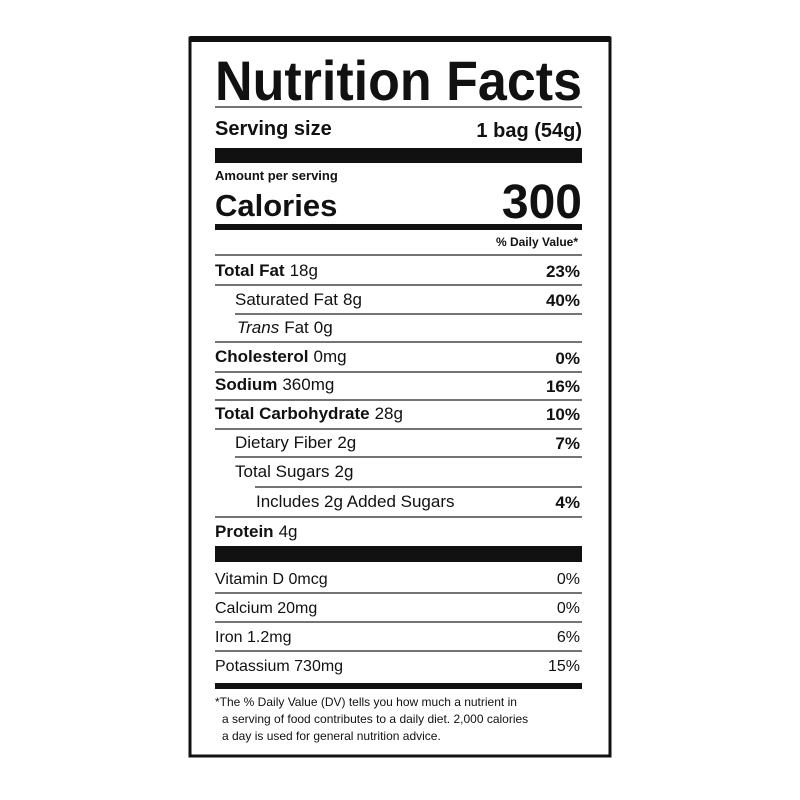 This screenshot has height=800, width=800. I want to click on nutrient-row: Total Sugars 2g, so click(294, 471).